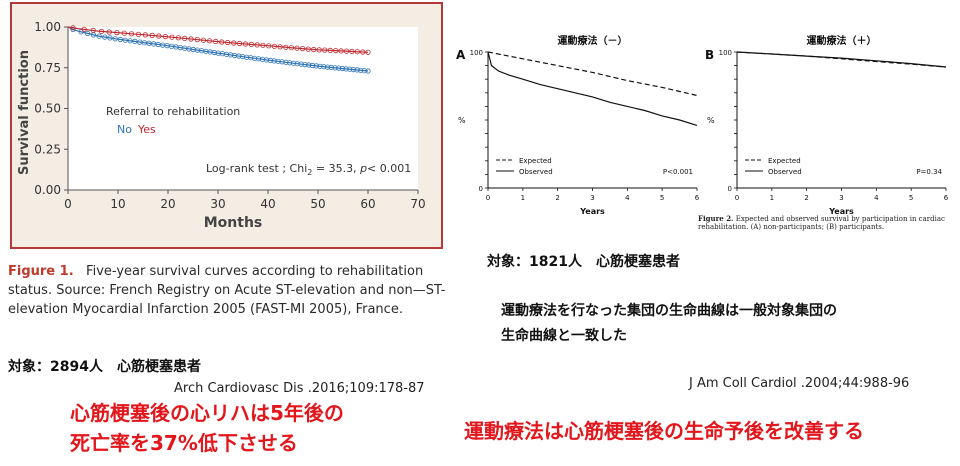 Image resolution: width=960 pixels, height=466 pixels. I want to click on x-tick-label: 60, so click(367, 204).